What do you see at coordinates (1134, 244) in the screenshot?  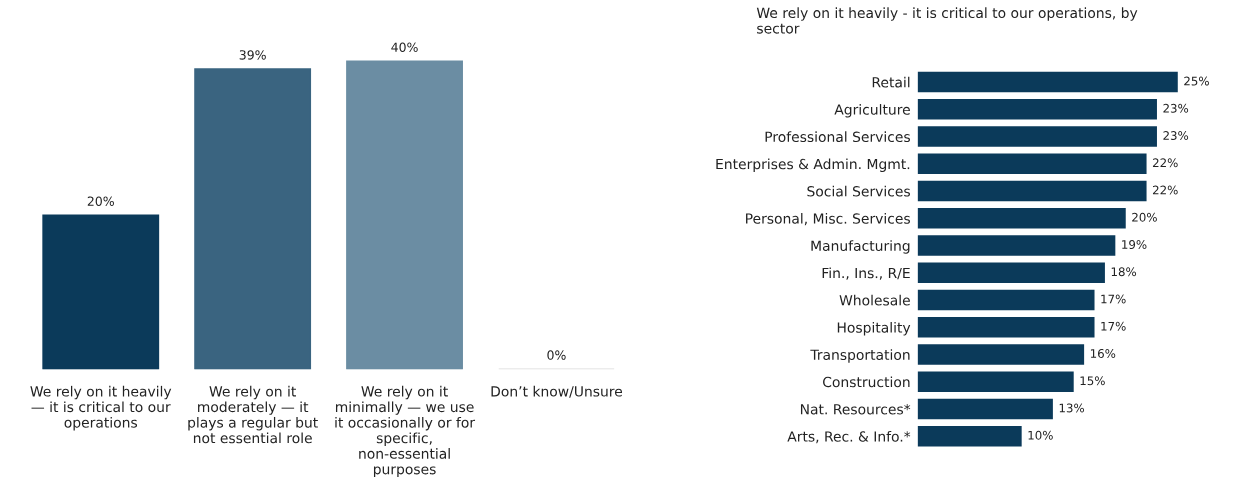 I see `data-label: 19%` at bounding box center [1134, 244].